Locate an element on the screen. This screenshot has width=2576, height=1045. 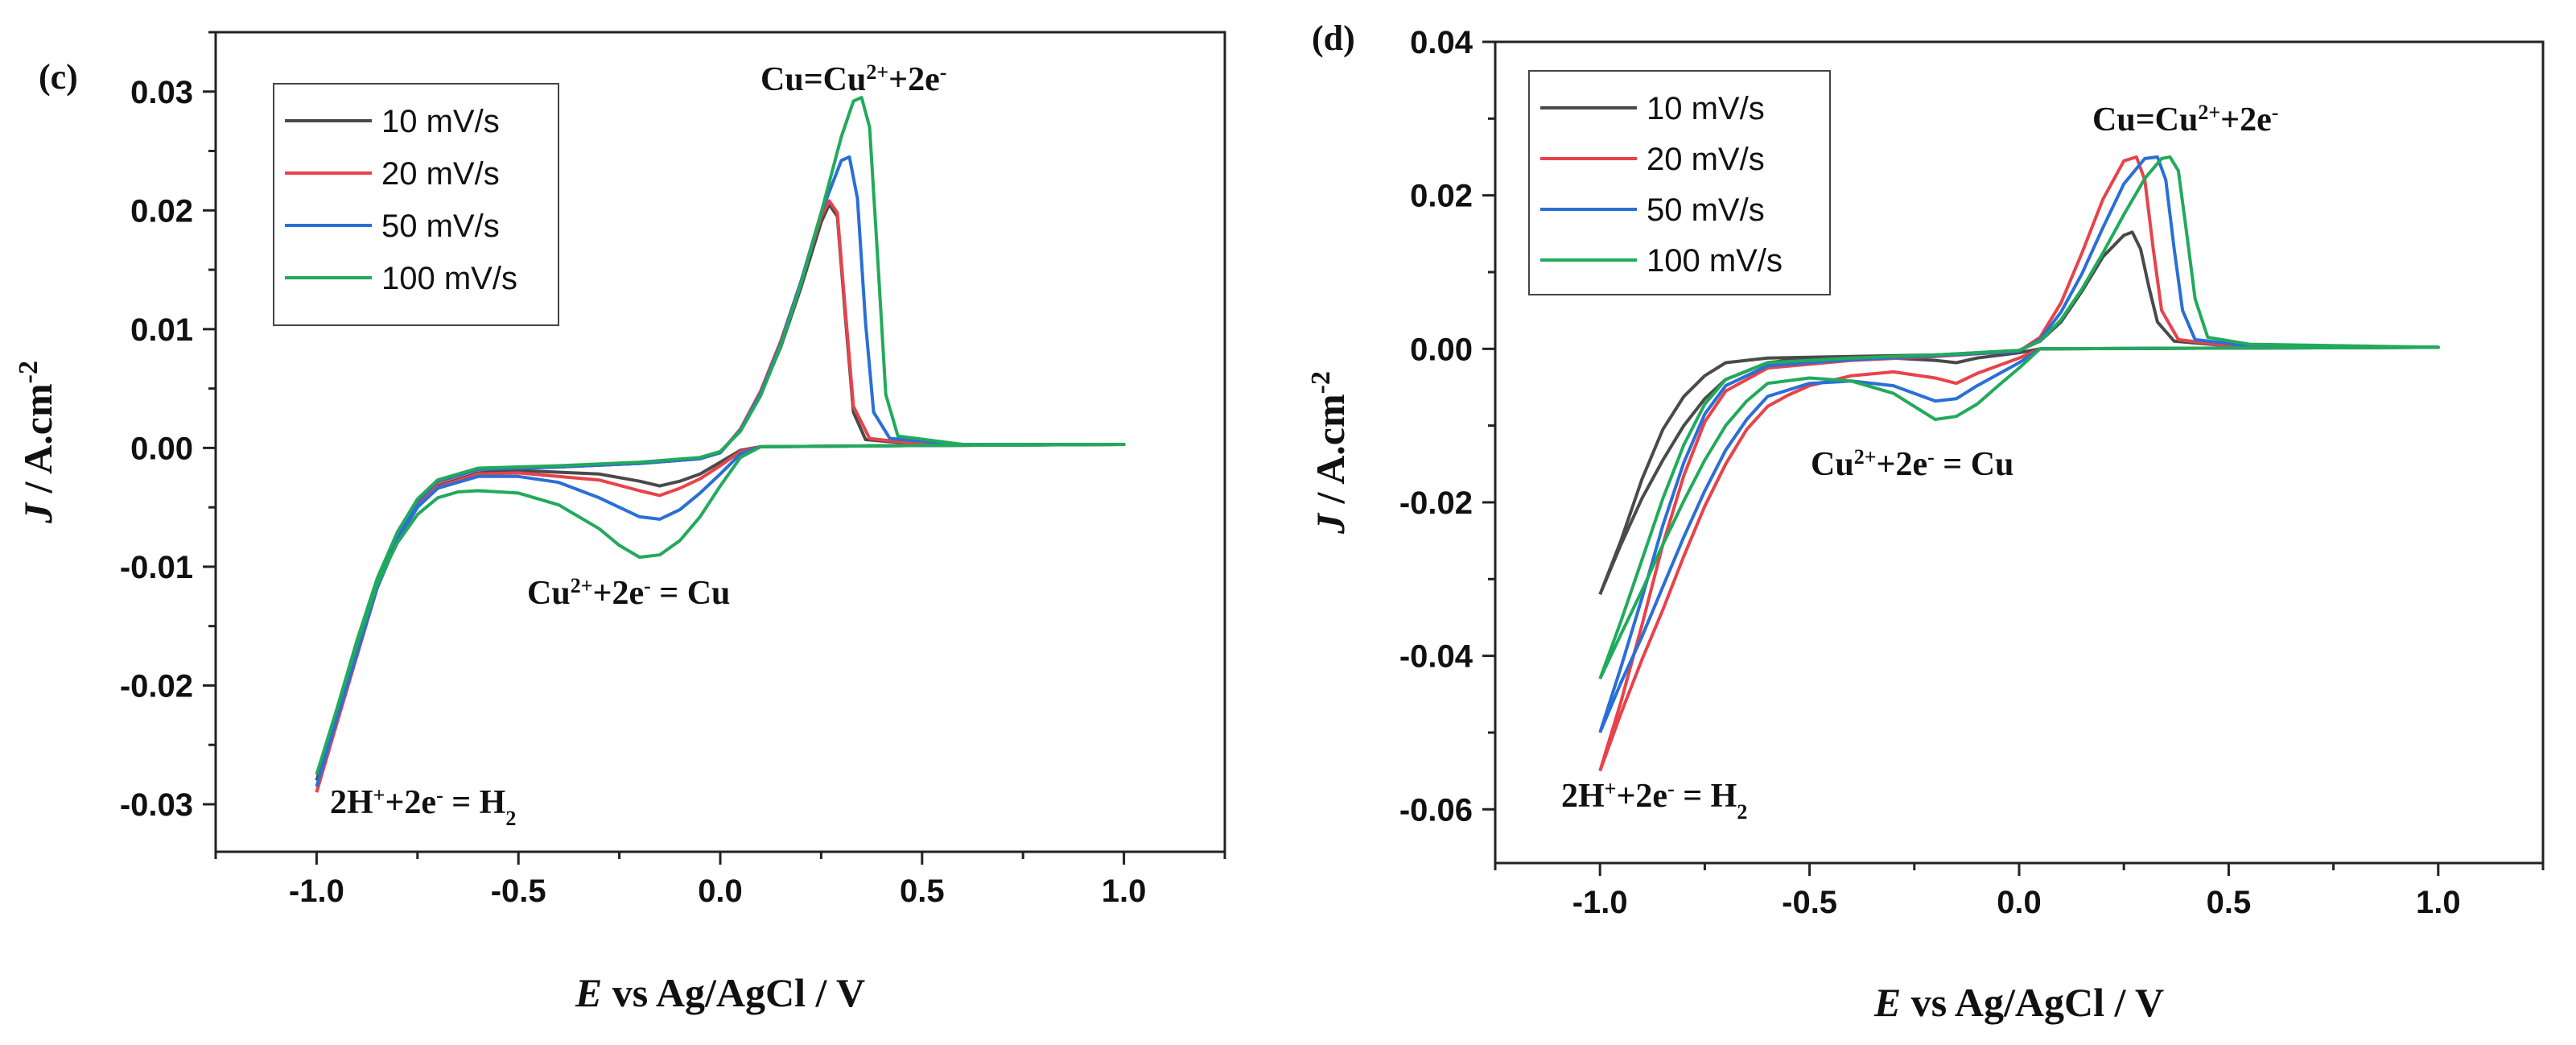
chart-c-y-axis-title: J / A.cm-2 is located at coordinates (37, 442).